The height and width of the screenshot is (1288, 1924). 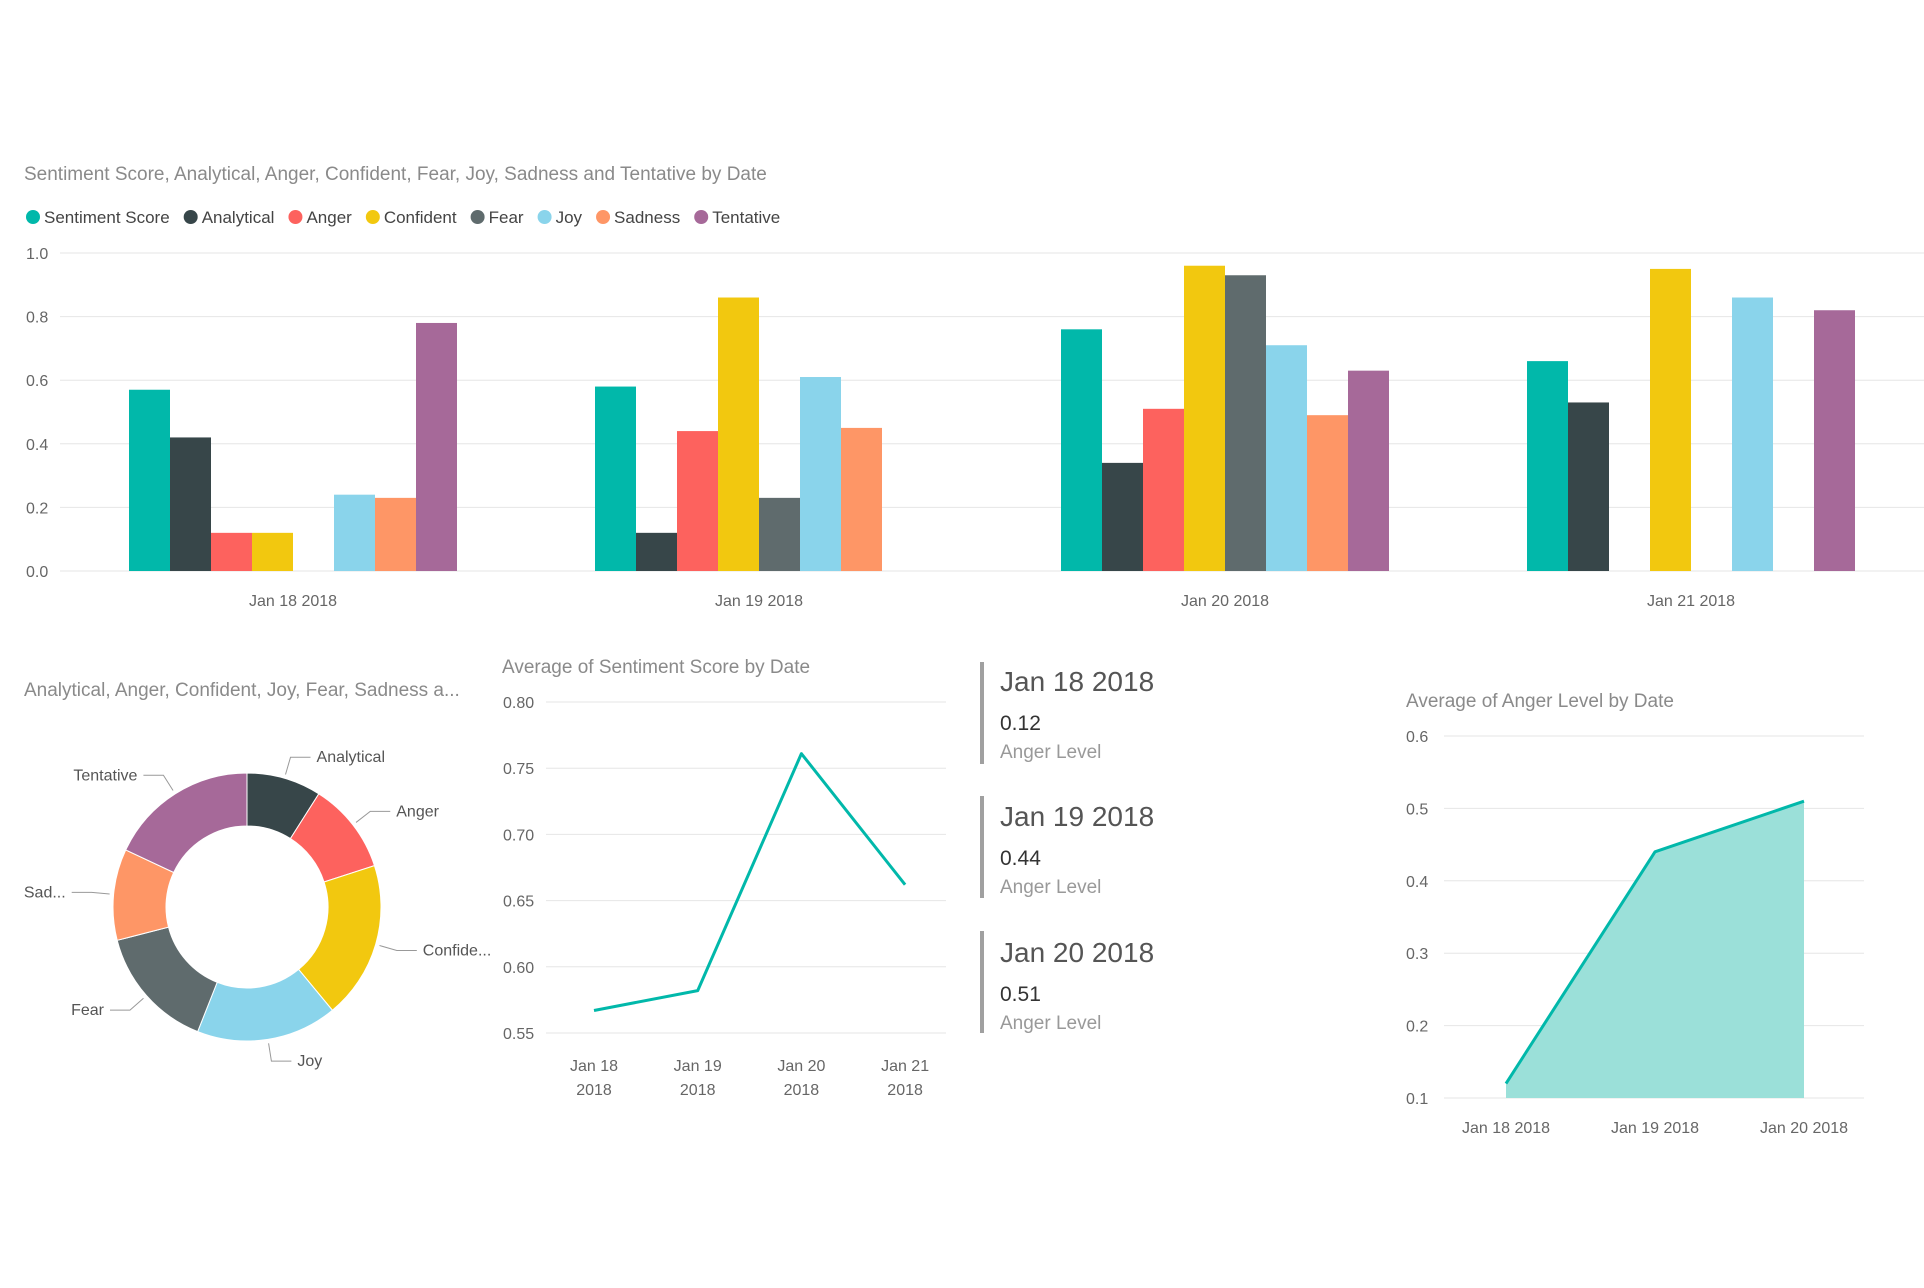 What do you see at coordinates (518, 769) in the screenshot?
I see `line-y-tick: 0.75` at bounding box center [518, 769].